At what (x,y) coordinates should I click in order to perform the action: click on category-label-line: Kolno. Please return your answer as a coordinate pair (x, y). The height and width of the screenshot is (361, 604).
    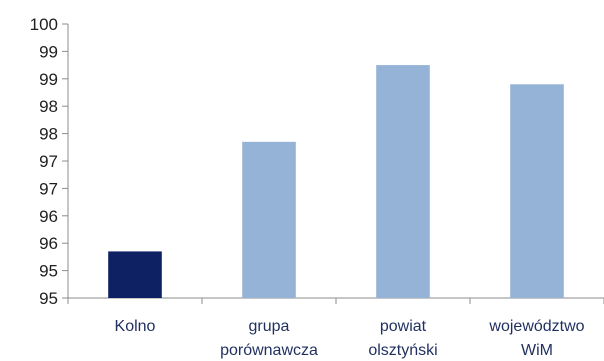
    Looking at the image, I should click on (135, 326).